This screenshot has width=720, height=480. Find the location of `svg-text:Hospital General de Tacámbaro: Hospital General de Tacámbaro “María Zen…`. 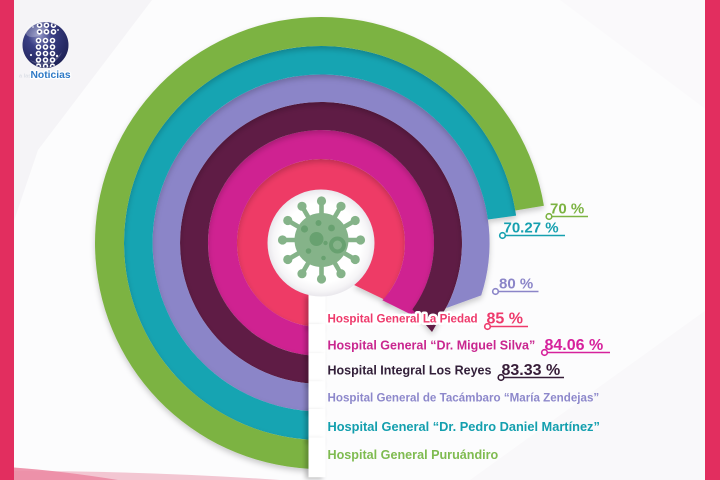

svg-text:Hospital General de Tacámbaro: Hospital General de Tacámbaro “María Zen… is located at coordinates (464, 398).